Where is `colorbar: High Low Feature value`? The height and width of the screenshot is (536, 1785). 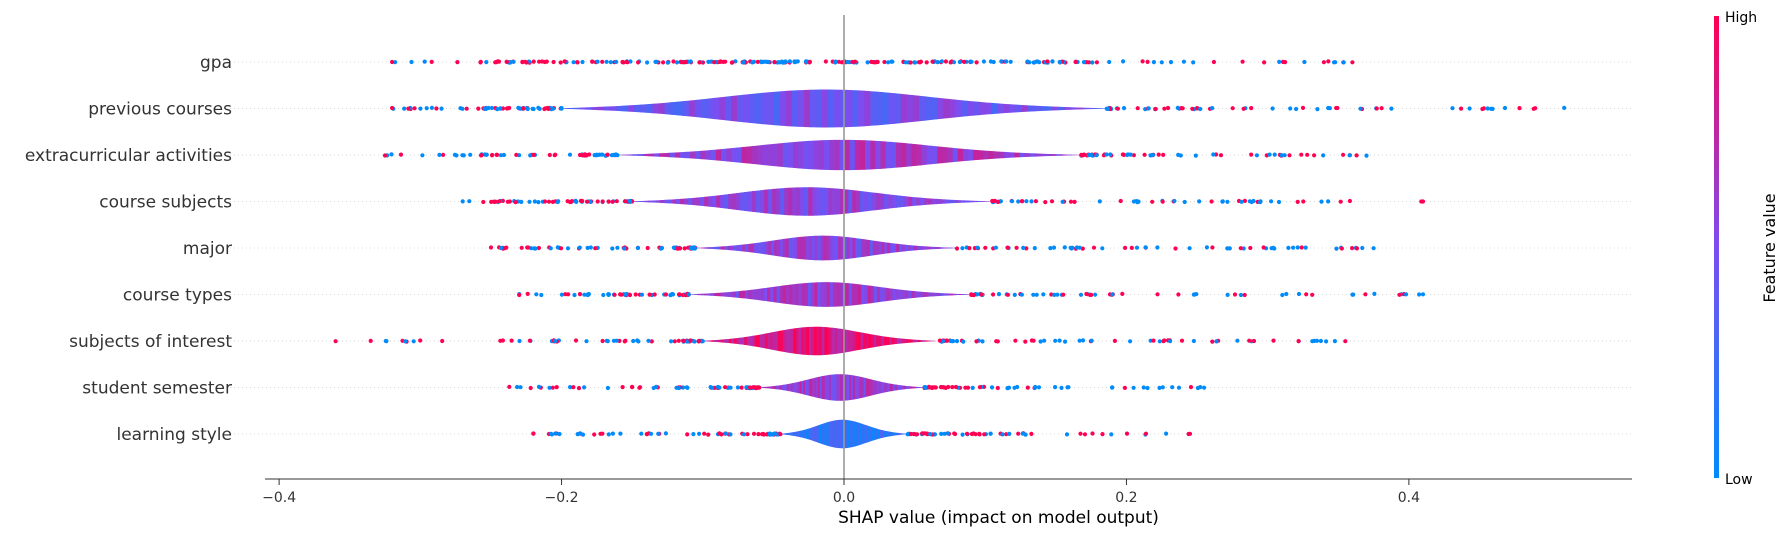
colorbar: High Low Feature value is located at coordinates (1746, 249).